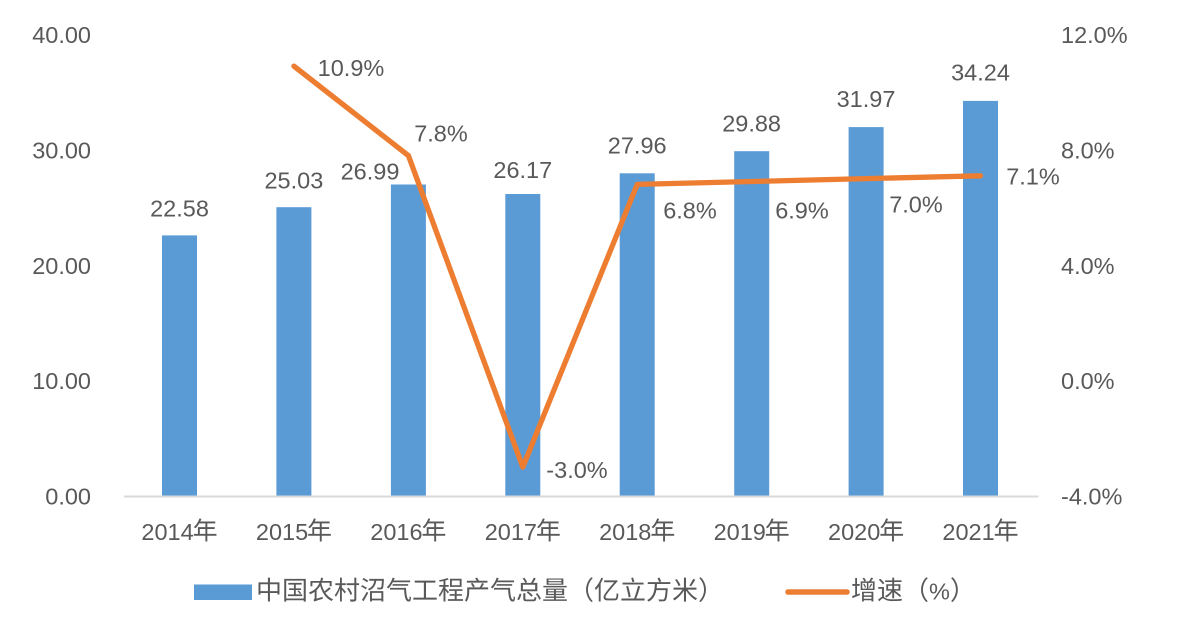 The image size is (1180, 629). What do you see at coordinates (61, 381) in the screenshot?
I see `svg-text: 10.00` at bounding box center [61, 381].